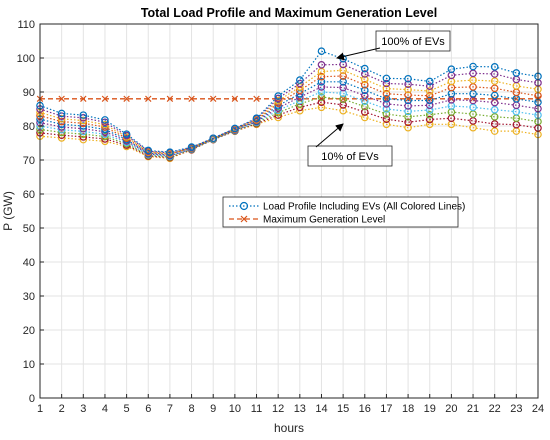 The width and height of the screenshot is (550, 440). Describe the element at coordinates (495, 409) in the screenshot. I see `x-tick-label: 22` at that location.